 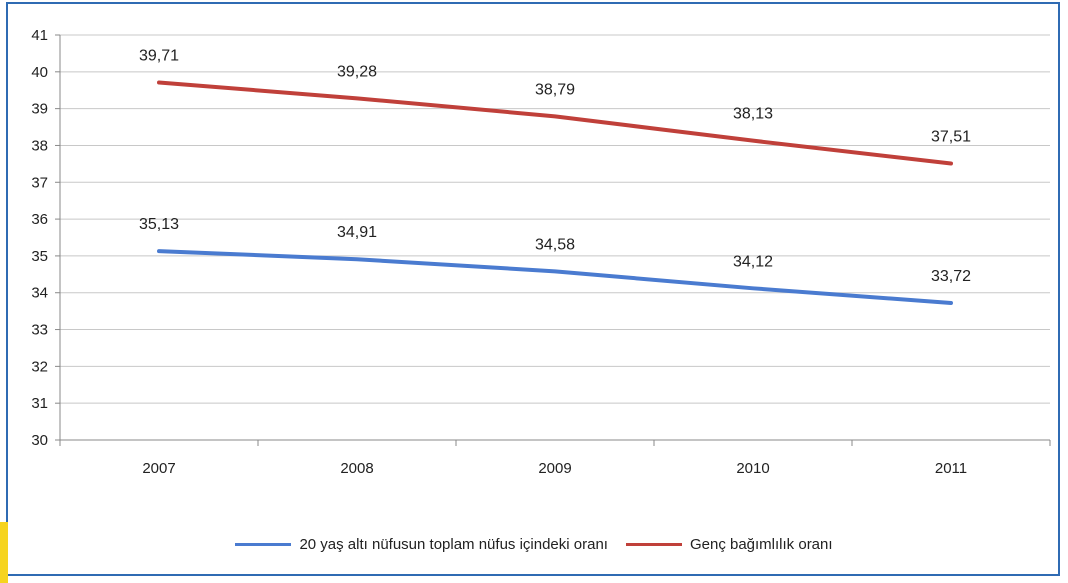 I want to click on data-label: 33,72, so click(x=951, y=276).